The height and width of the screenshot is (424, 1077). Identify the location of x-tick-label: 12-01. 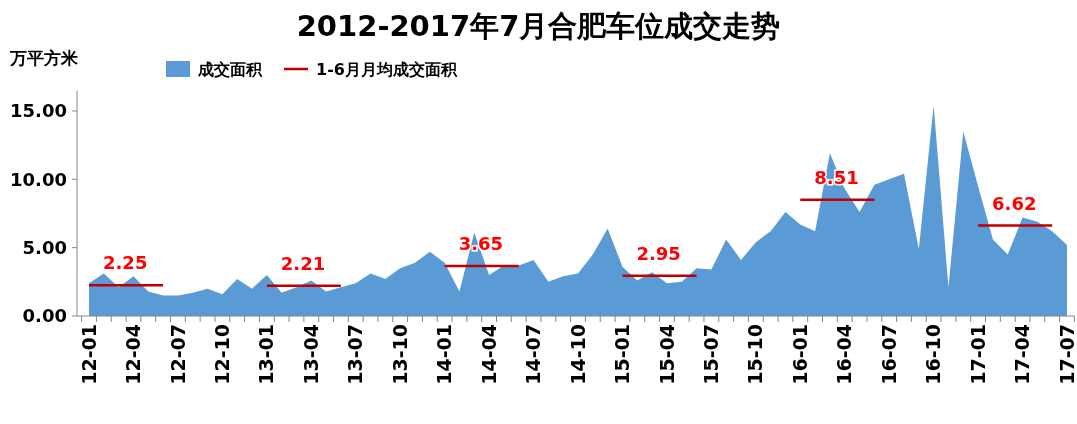
(88, 354).